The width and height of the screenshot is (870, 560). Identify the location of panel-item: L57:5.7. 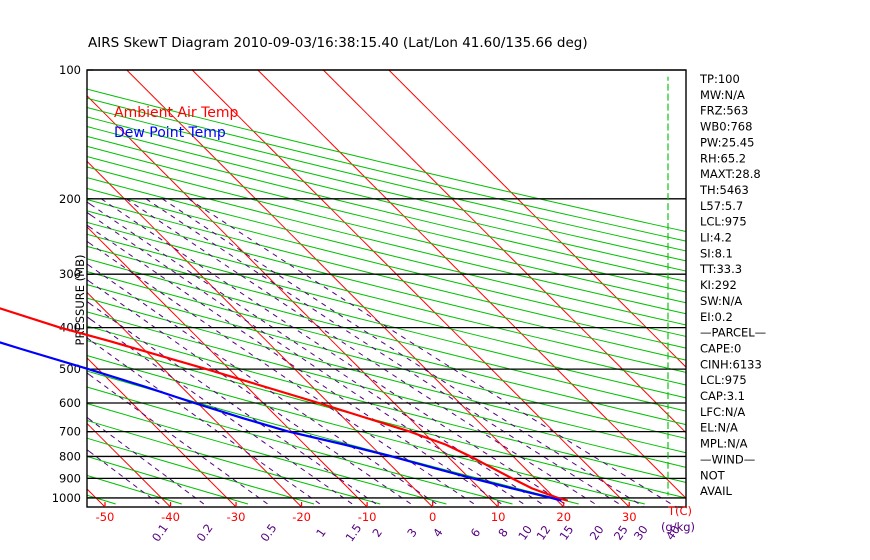
(721, 206).